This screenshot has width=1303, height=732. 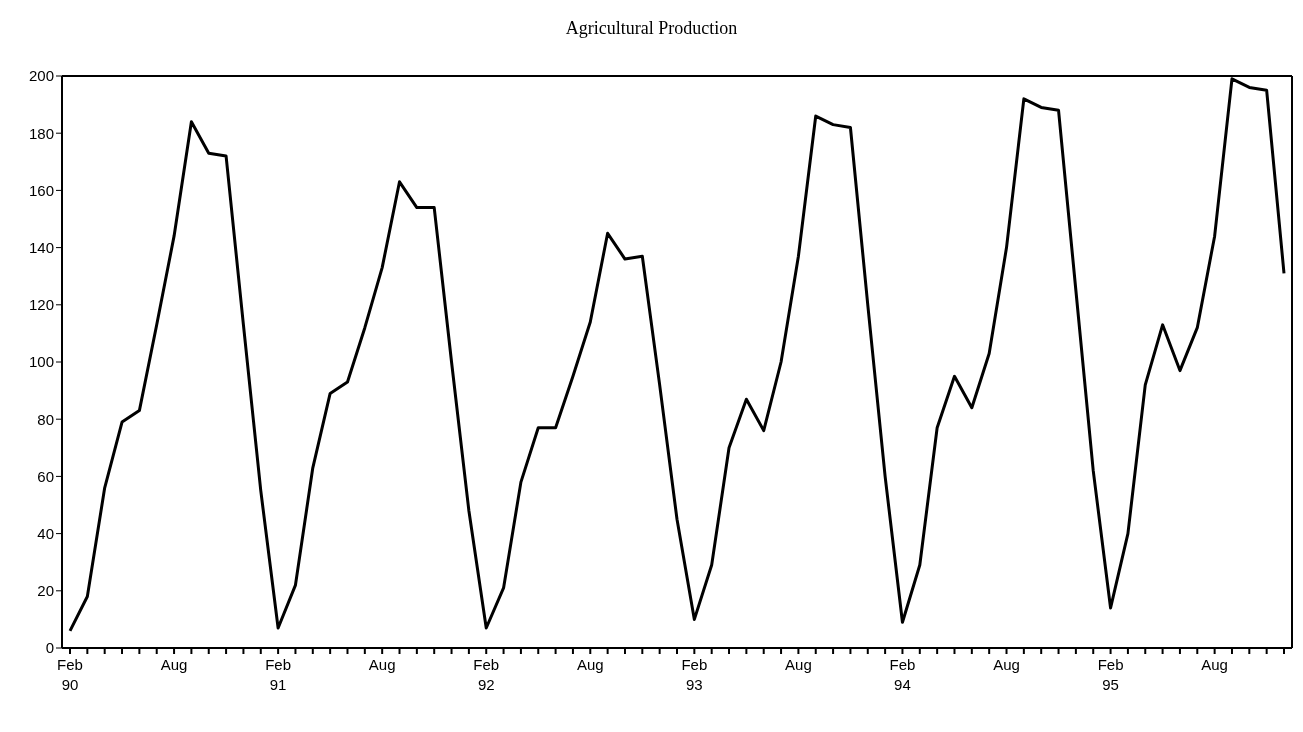 I want to click on y-tick-label: 120, so click(x=41, y=305).